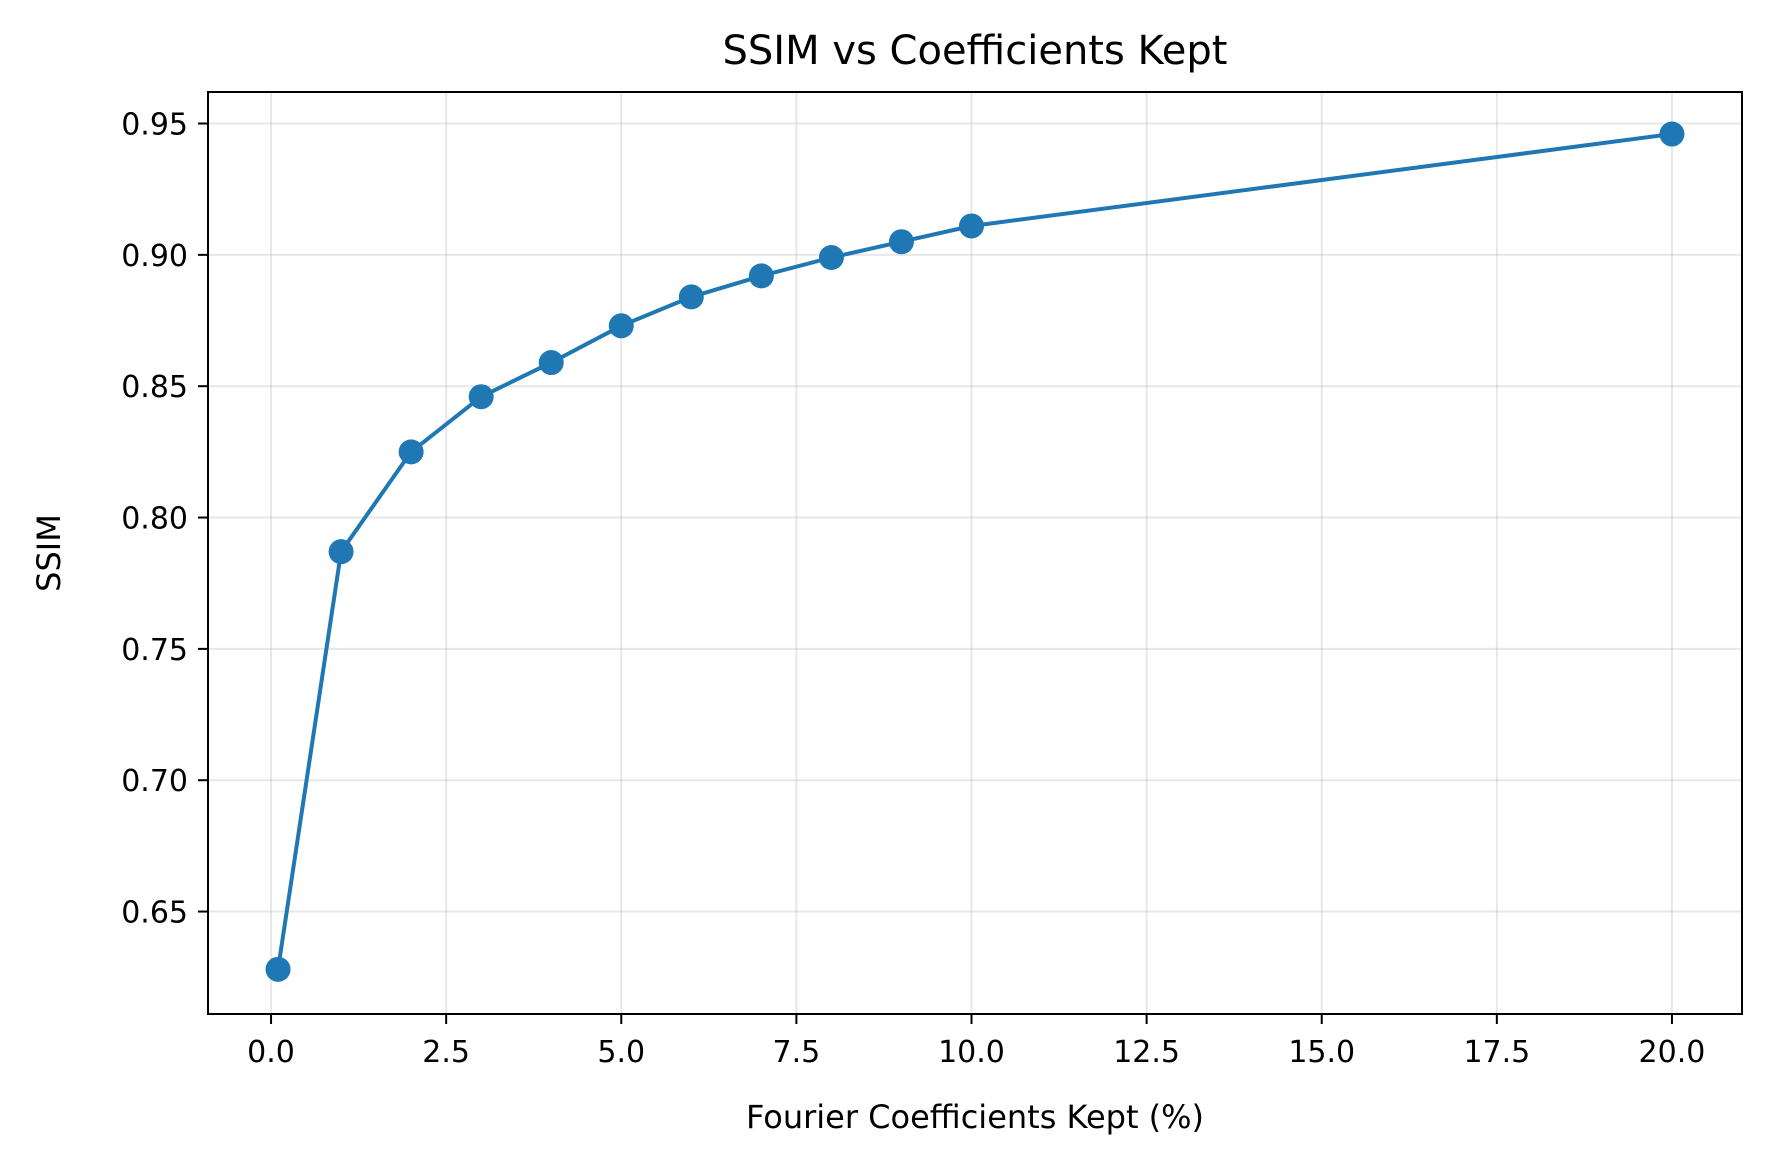 This screenshot has height=1168, width=1767. What do you see at coordinates (154, 913) in the screenshot?
I see `y-tick-label: 0.65` at bounding box center [154, 913].